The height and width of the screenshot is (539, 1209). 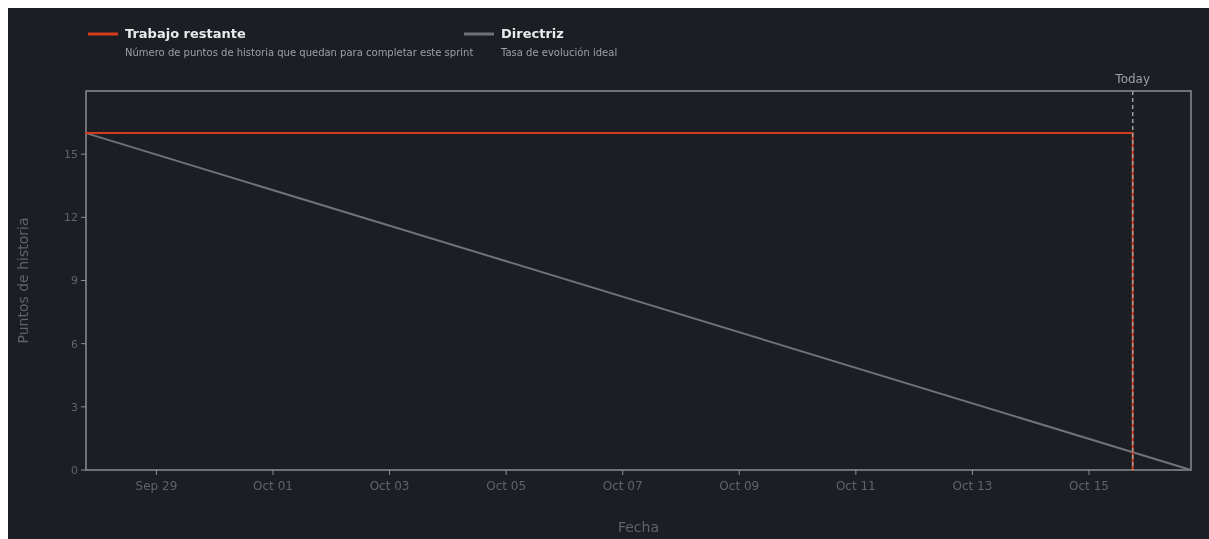 I want to click on text: Número de puntos de historia que quedan para completar este sprint, so click(x=299, y=52).